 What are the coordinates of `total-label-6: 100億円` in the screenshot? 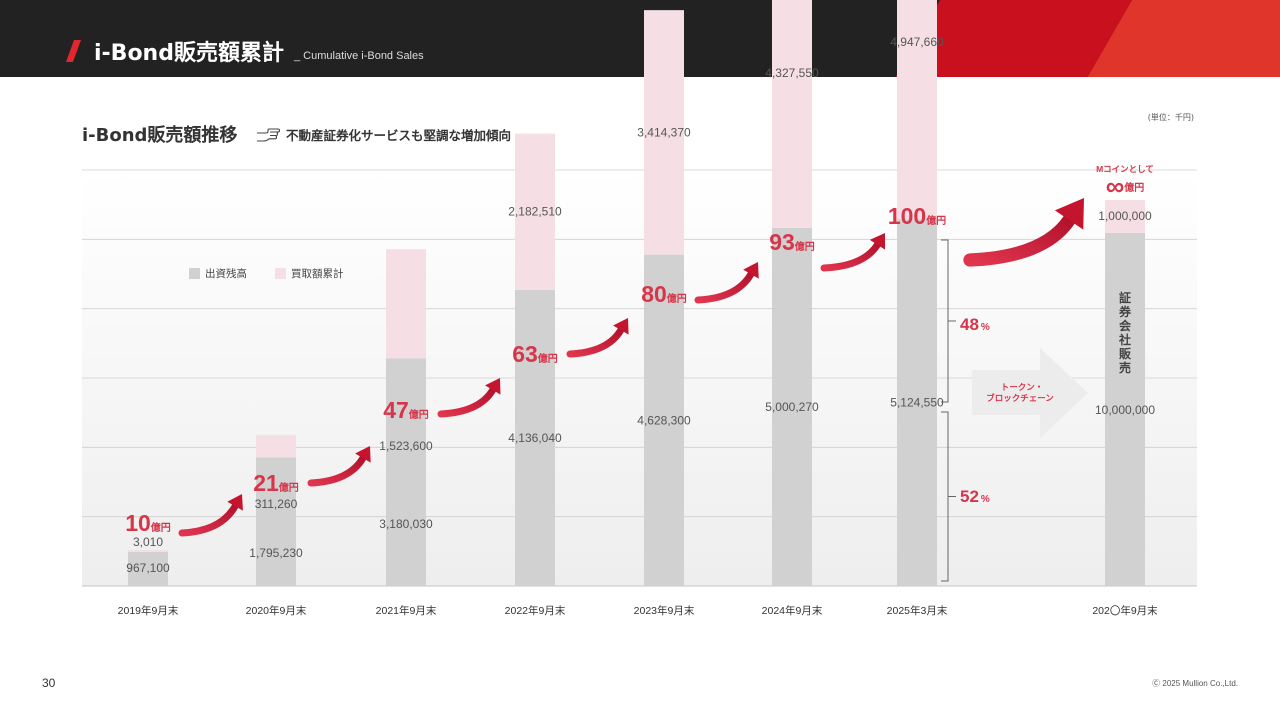 It's located at (917, 216).